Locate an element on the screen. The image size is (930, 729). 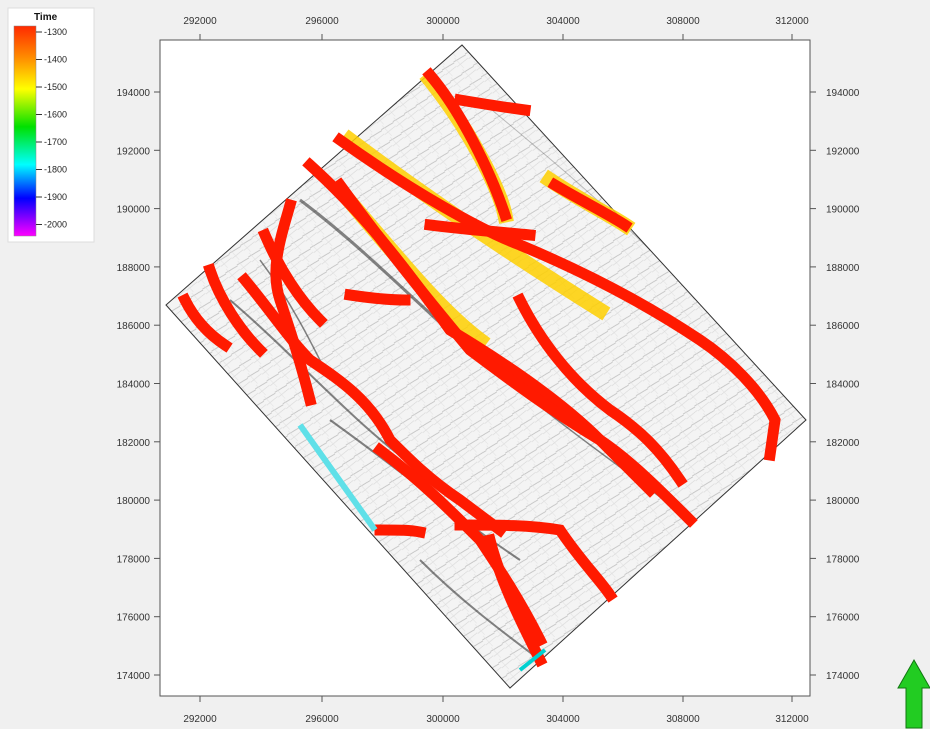
y-tick-label-left: 190000 is located at coordinates (134, 210).